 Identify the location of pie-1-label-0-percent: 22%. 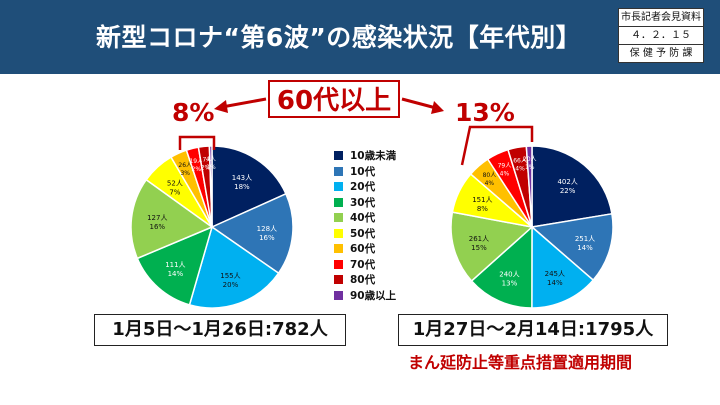
(568, 191).